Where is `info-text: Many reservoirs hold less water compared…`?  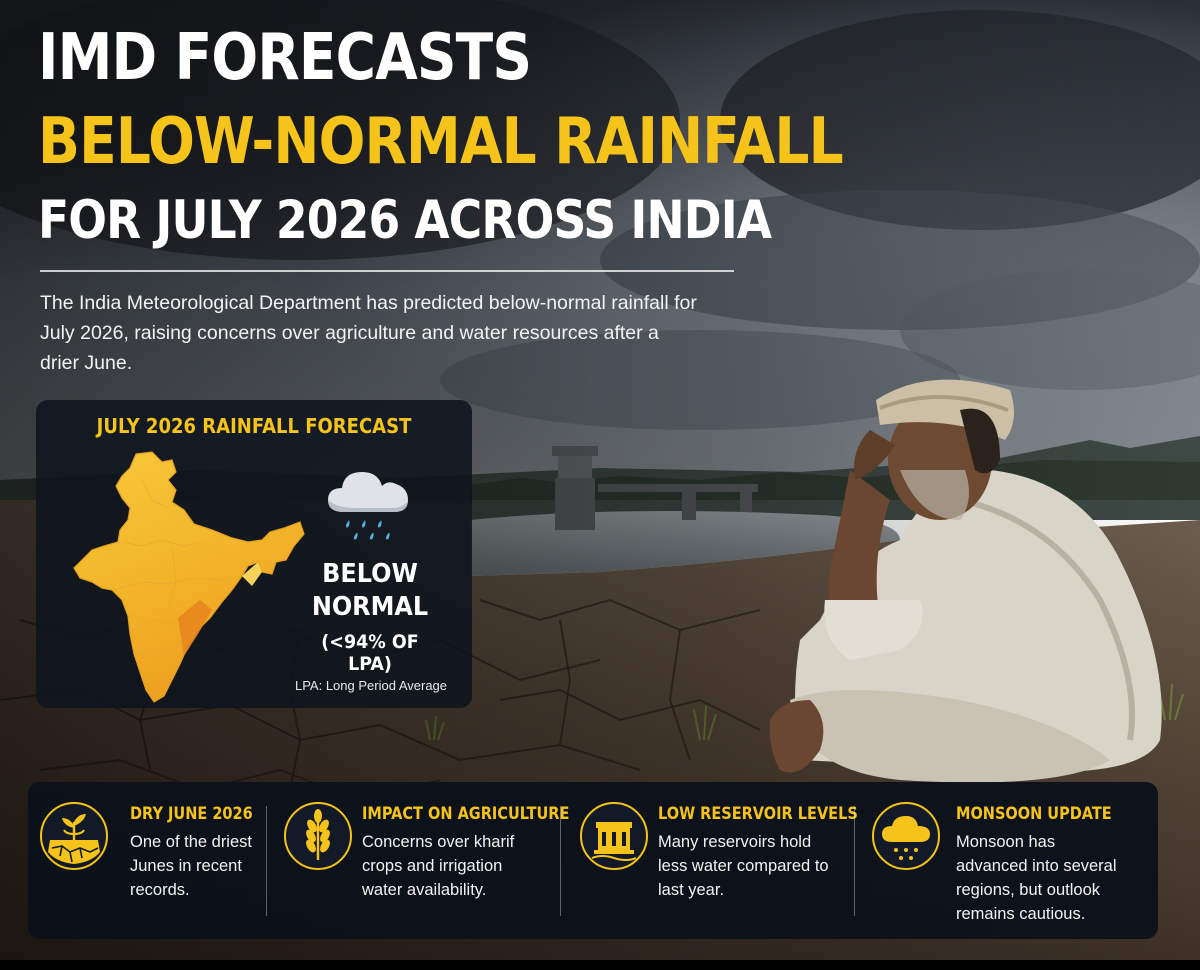
info-text: Many reservoirs hold less water compared… is located at coordinates (743, 866).